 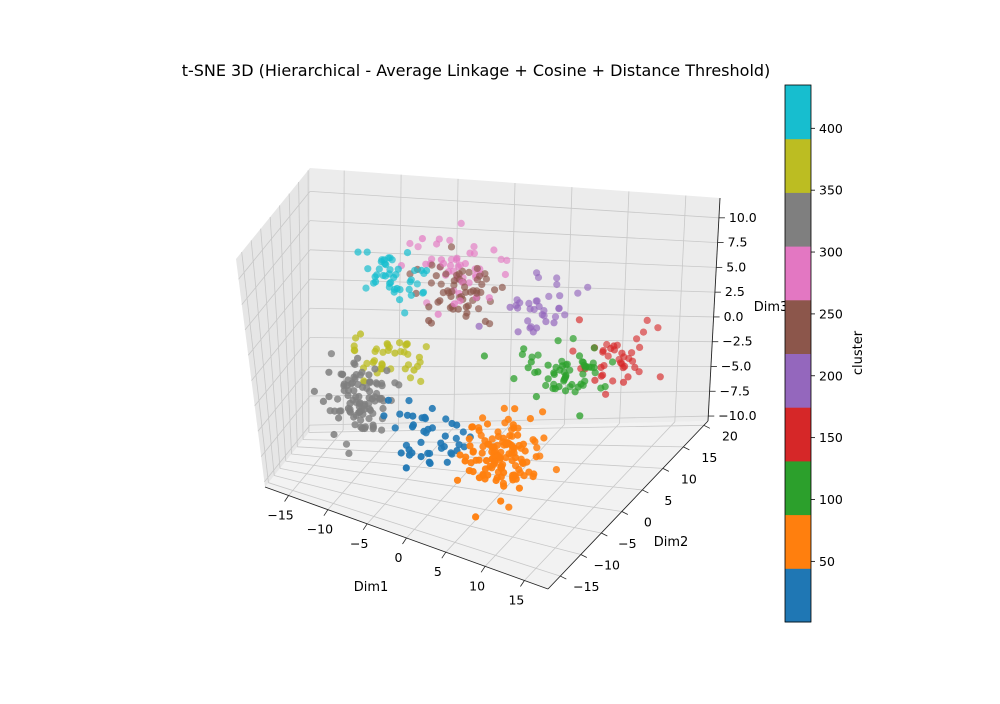 I want to click on x-tick-label: 5, so click(x=438, y=571).